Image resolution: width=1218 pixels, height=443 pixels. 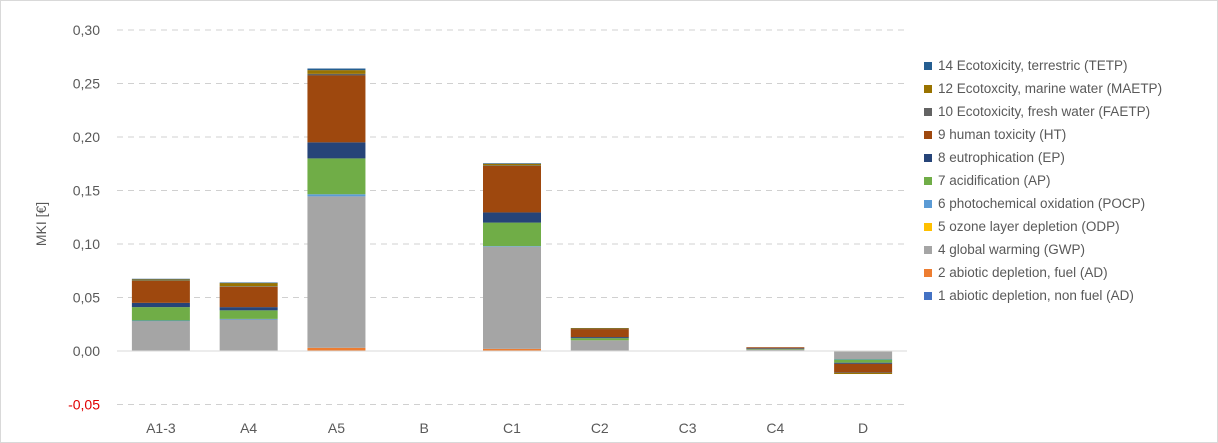 I want to click on y-tick-label: -0,05, so click(x=84, y=405).